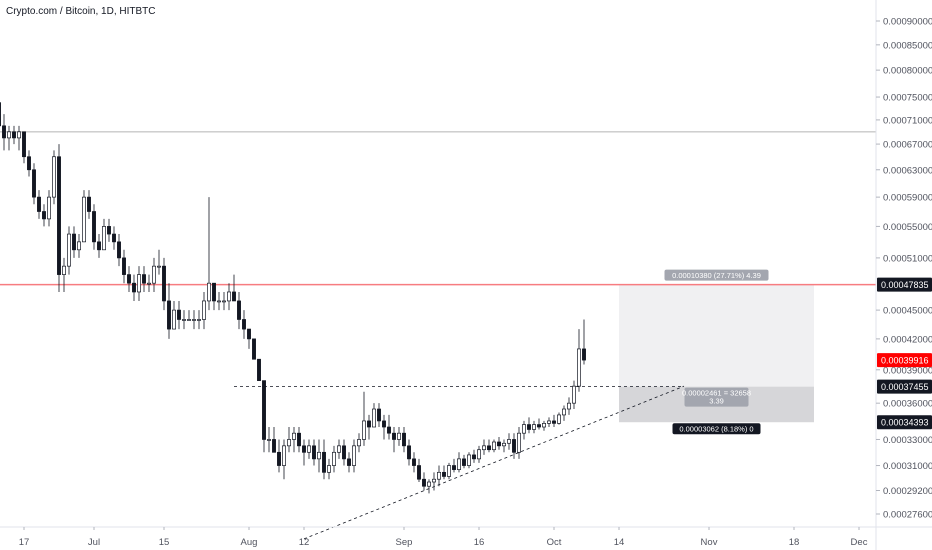  Describe the element at coordinates (904, 360) in the screenshot. I see `price-tag: 0.00039916` at that location.